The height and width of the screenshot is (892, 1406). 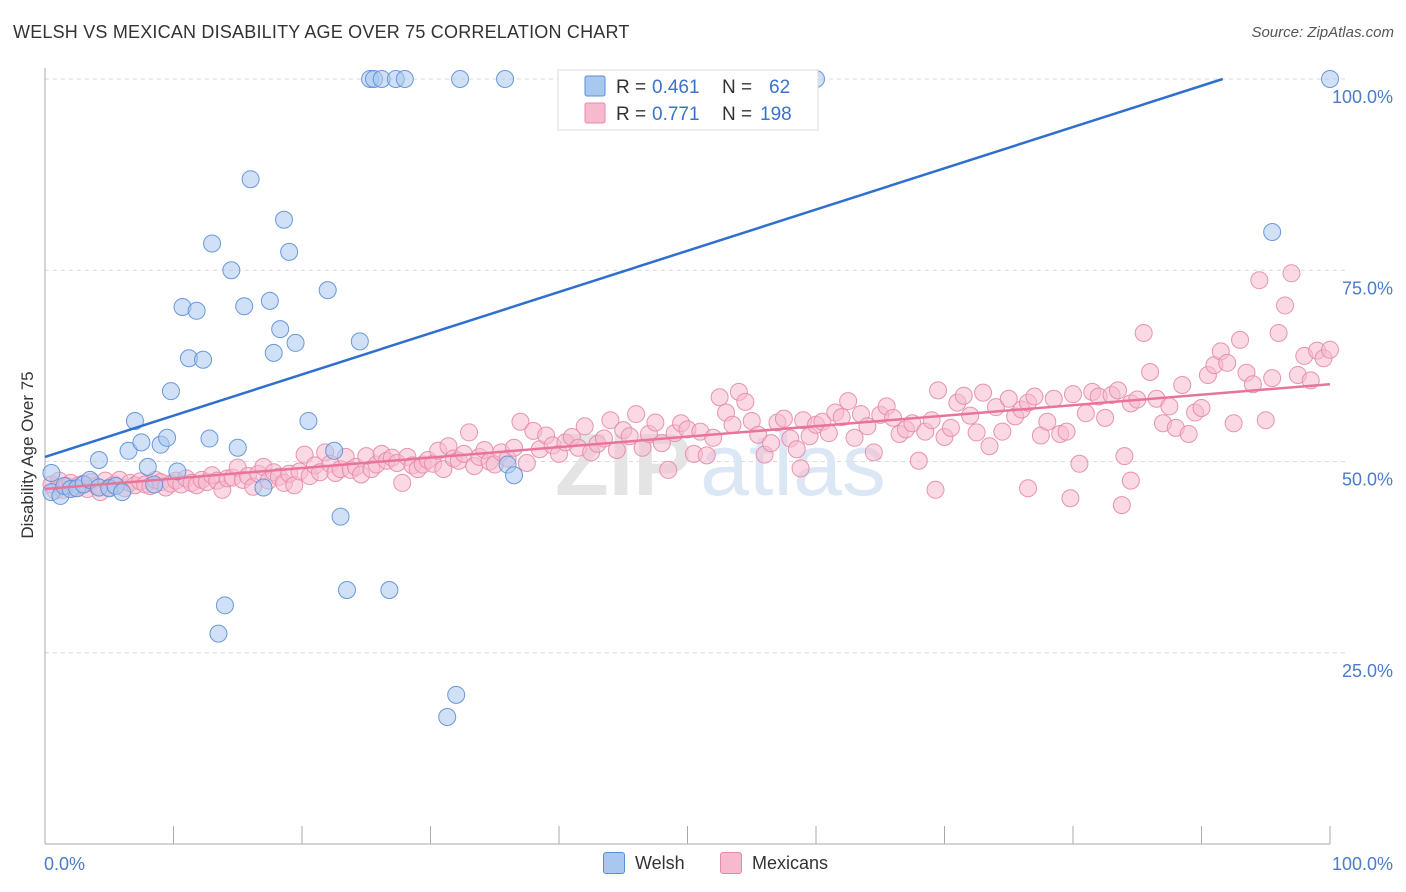 What do you see at coordinates (776, 114) in the screenshot?
I see `legend-mex-n-value: 198` at bounding box center [776, 114].